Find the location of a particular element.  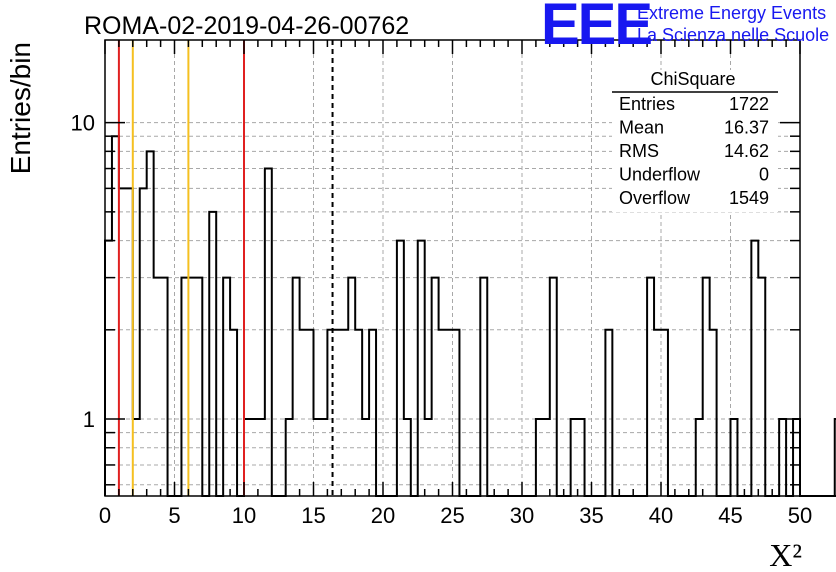

x-tick-labels: 0 5 10 15 20 25 30 35 40 45 50 is located at coordinates (455, 515).